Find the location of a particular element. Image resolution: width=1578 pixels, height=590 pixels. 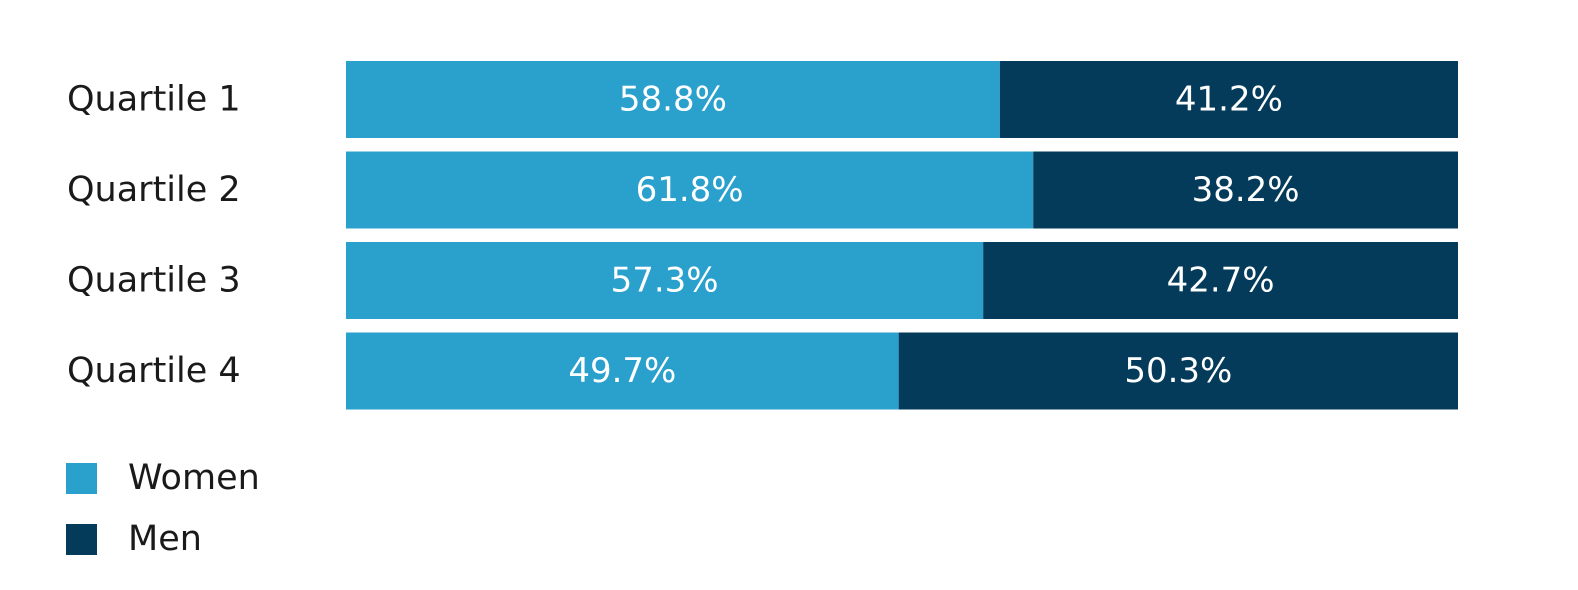

data-label-men-quartile-3: 42.7% is located at coordinates (1221, 281).